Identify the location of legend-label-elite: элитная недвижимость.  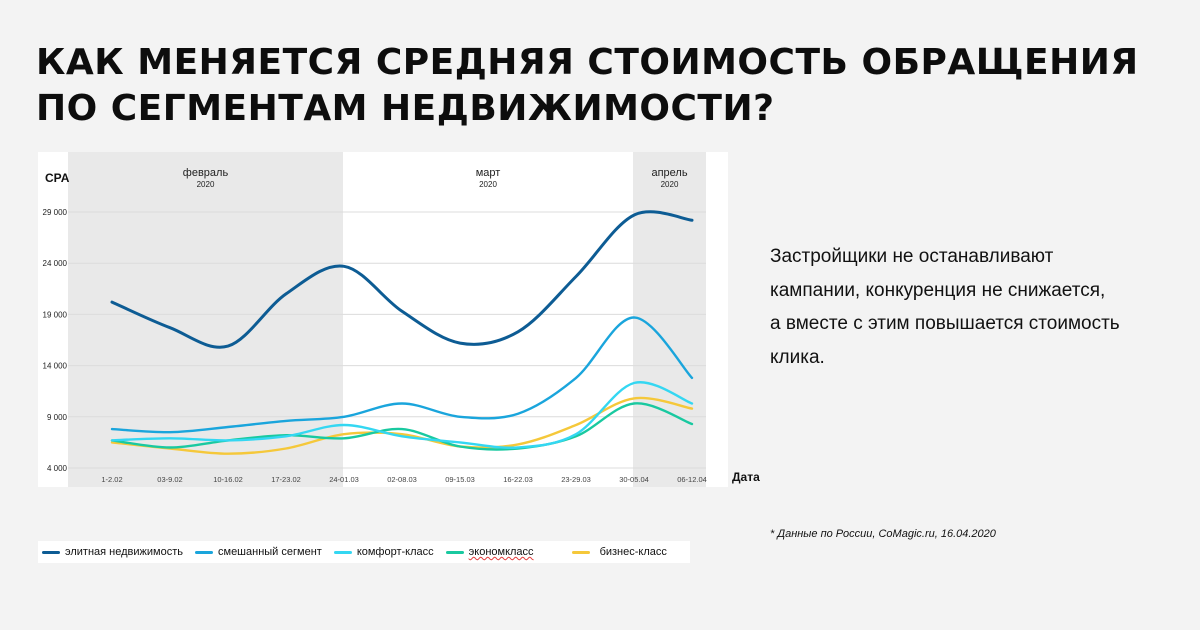
(124, 552).